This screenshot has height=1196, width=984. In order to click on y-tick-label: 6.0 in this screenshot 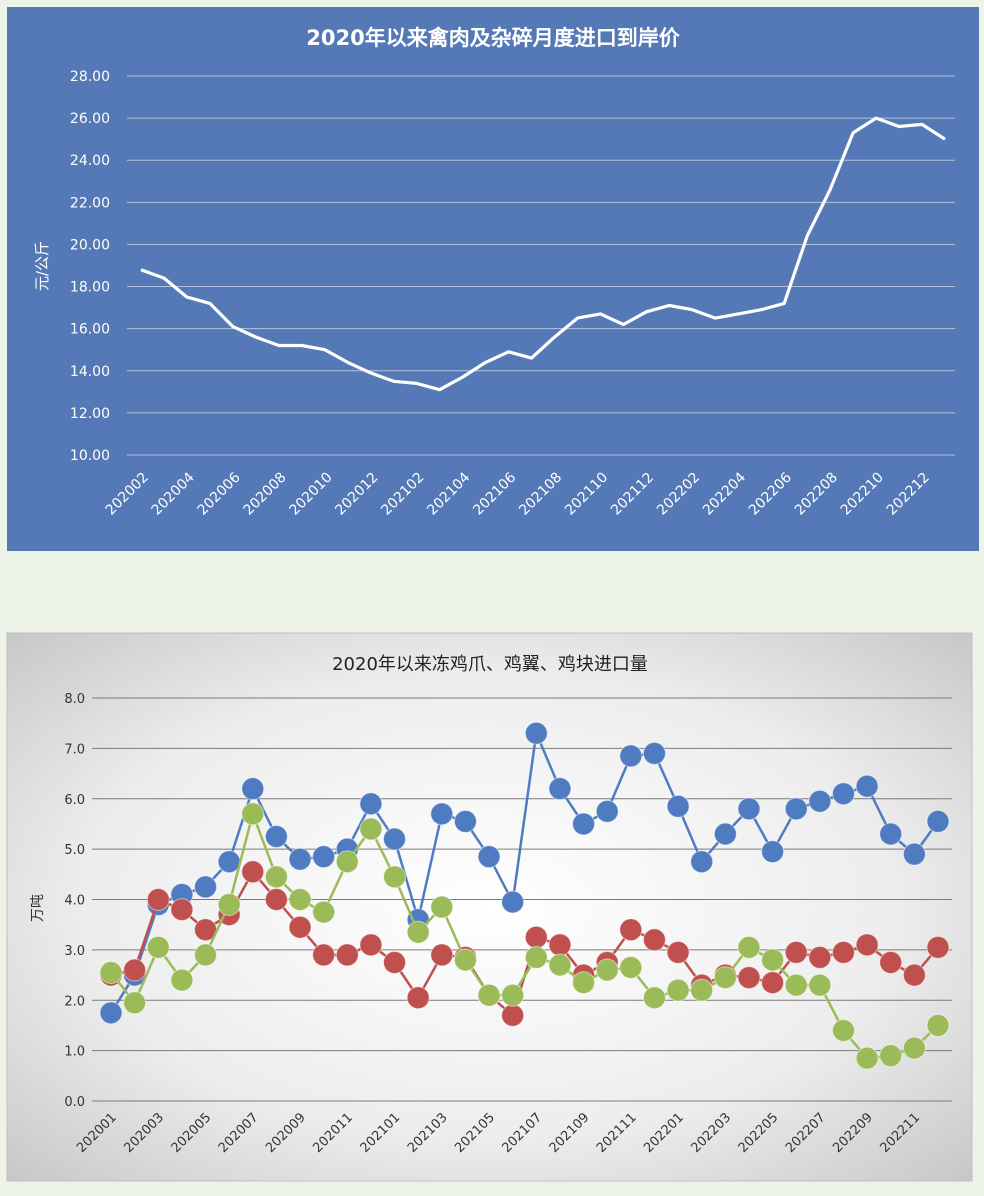, I will do `click(74, 800)`.